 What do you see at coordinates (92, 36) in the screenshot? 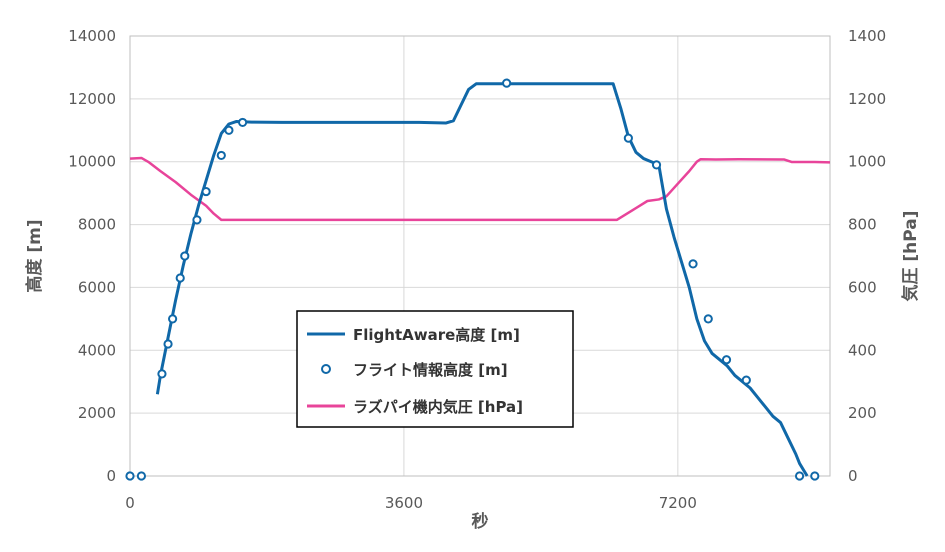
I see `y-left-tick-label: 14000` at bounding box center [92, 36].